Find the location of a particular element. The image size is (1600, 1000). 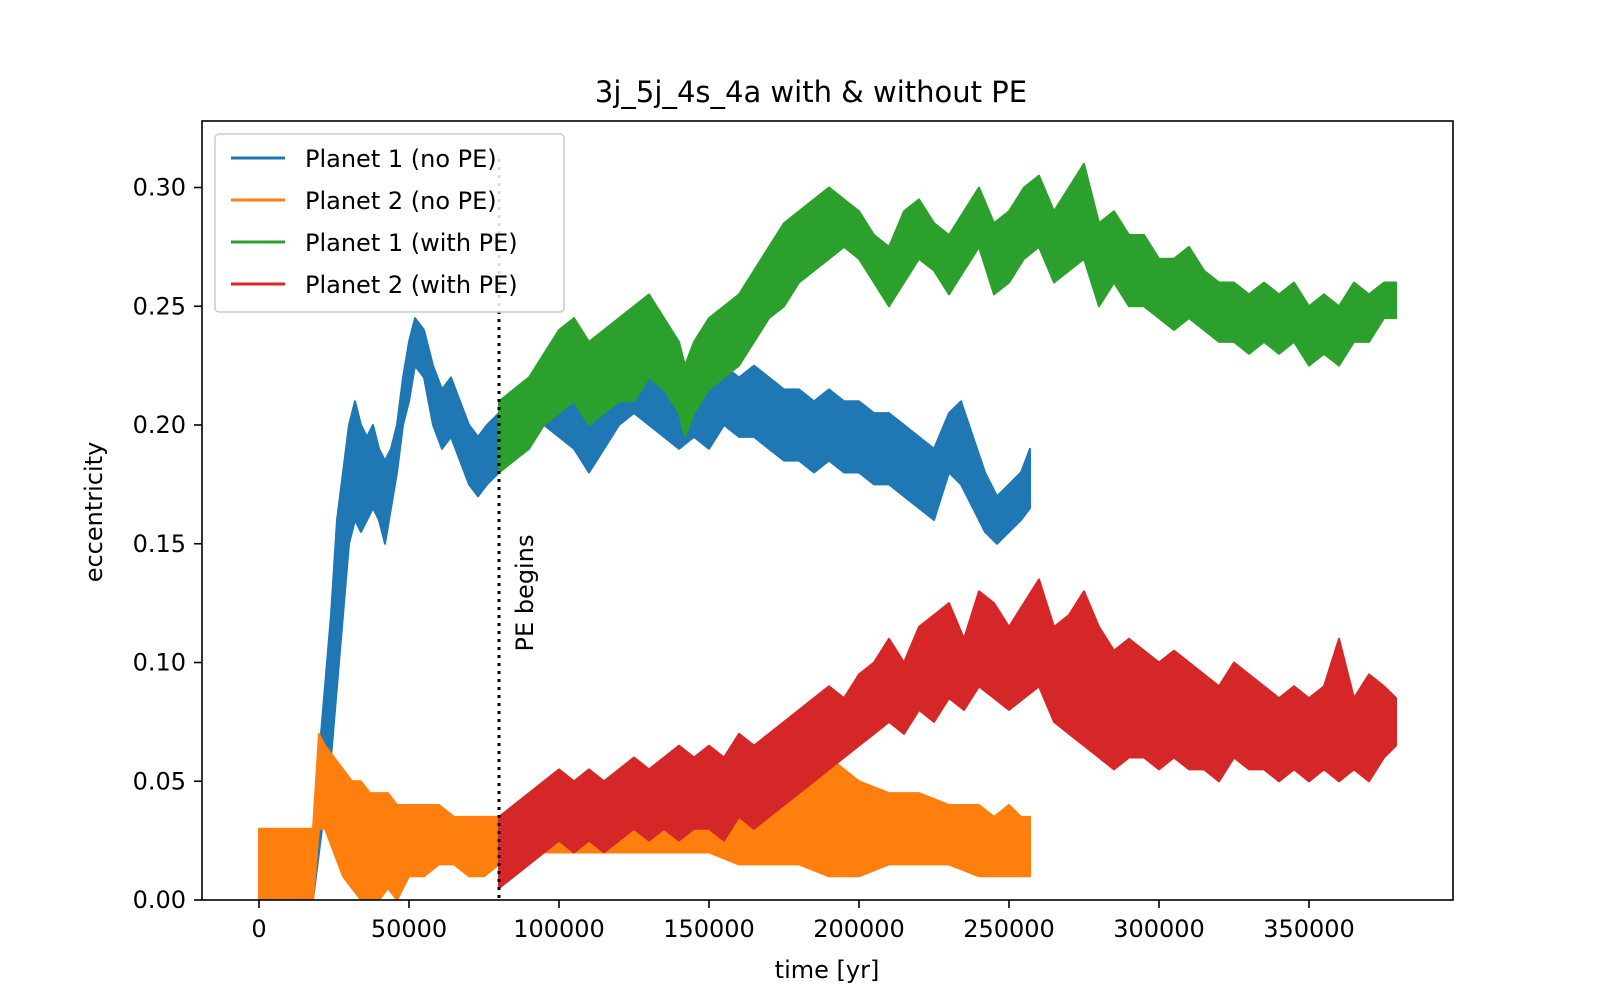

legend-label: Planet 1 (no PE) is located at coordinates (401, 159).